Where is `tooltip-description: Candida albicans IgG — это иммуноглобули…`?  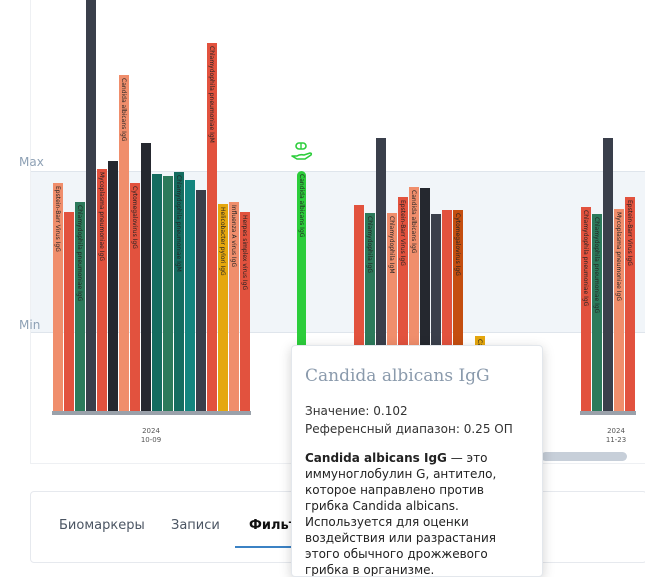 tooltip-description: Candida albicans IgG — это иммуноглобули… is located at coordinates (418, 513).